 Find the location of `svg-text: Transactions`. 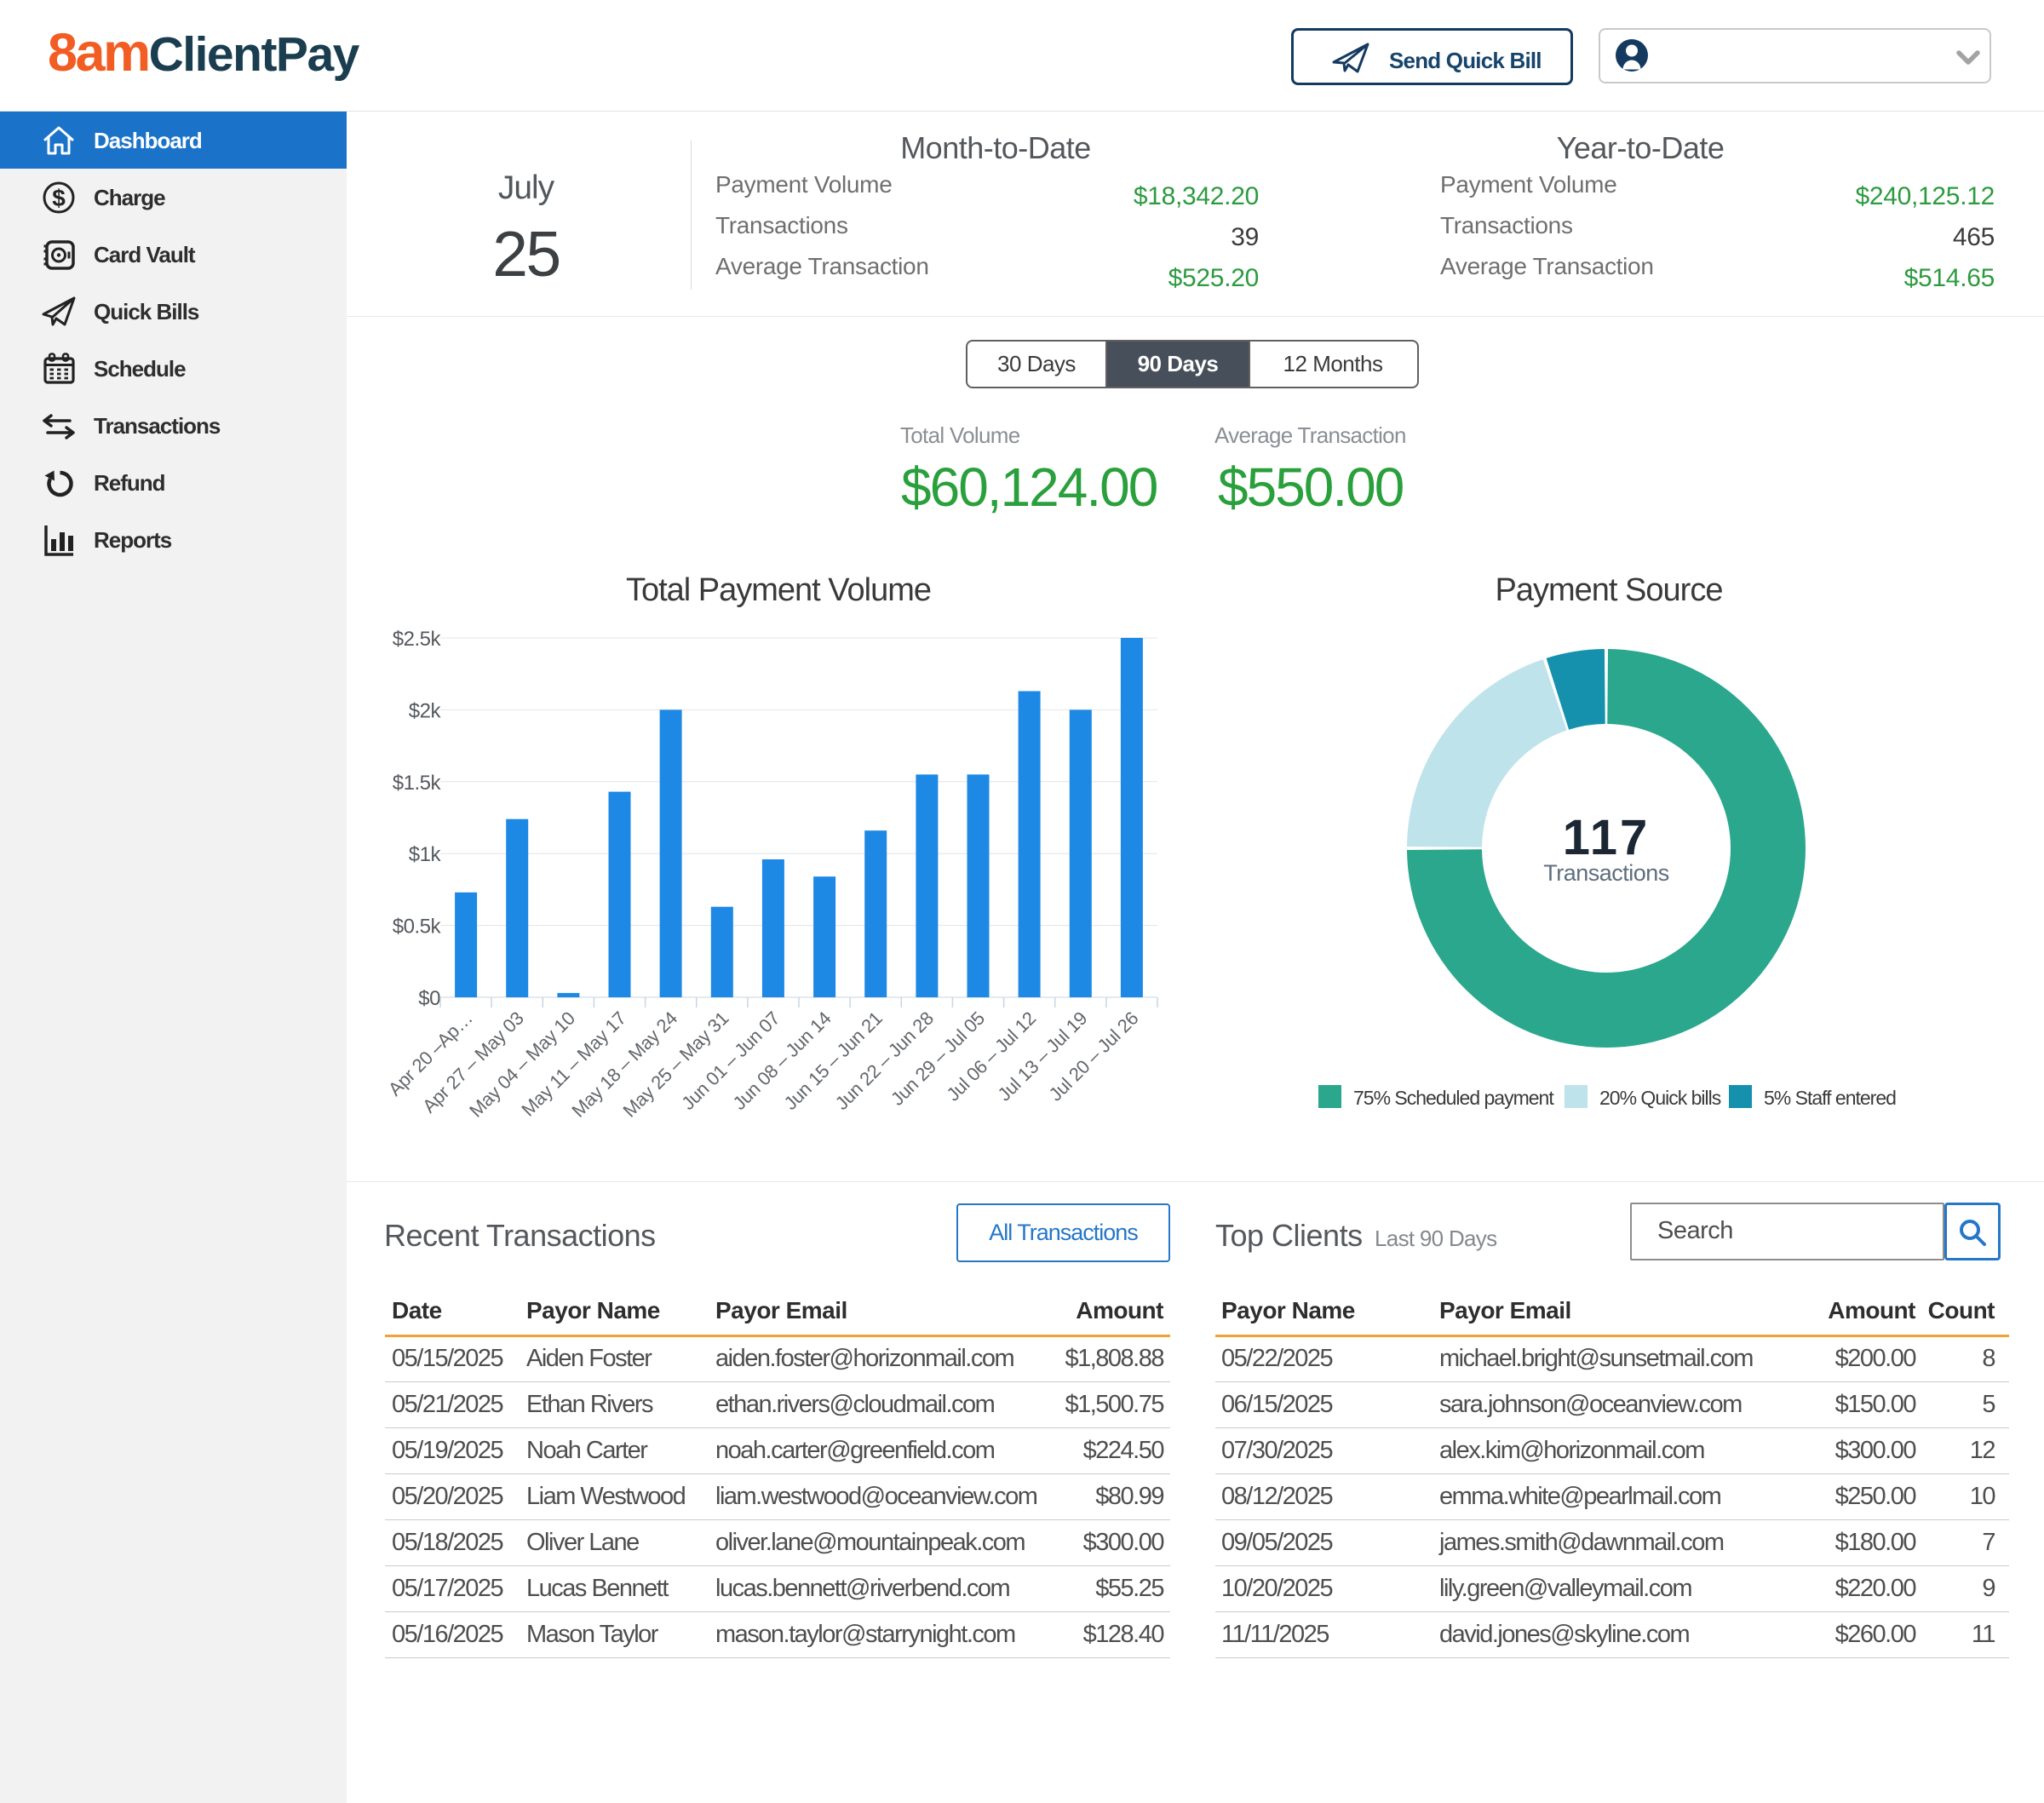

svg-text: Transactions is located at coordinates (1606, 873).